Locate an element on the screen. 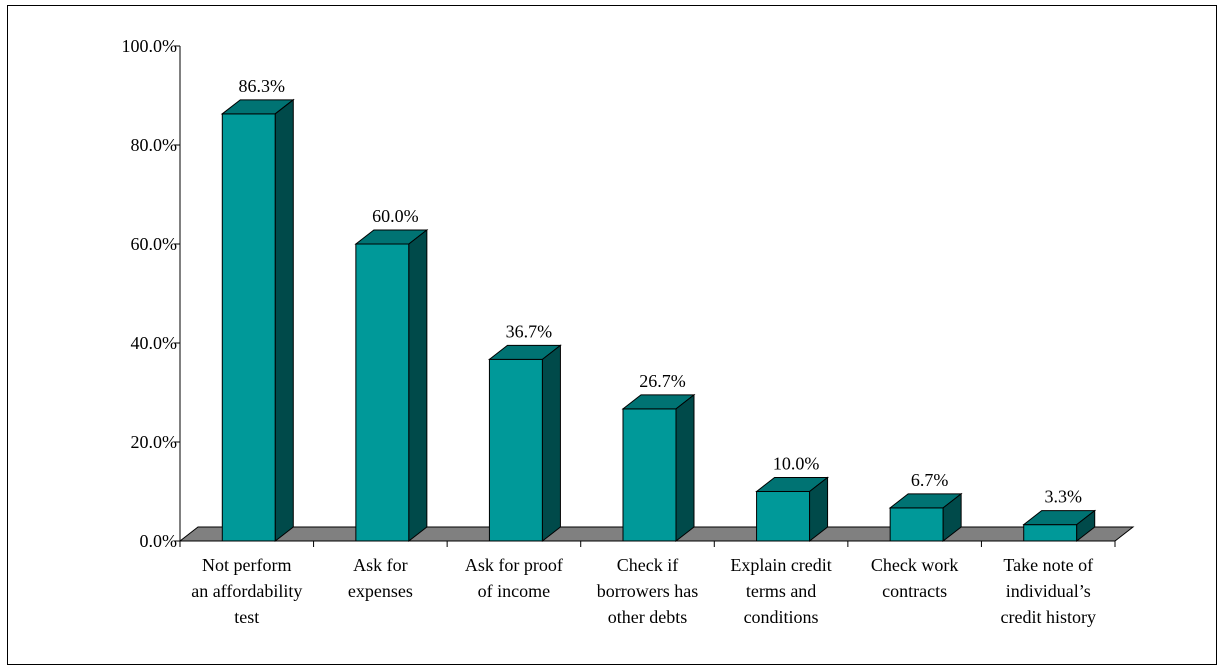 This screenshot has width=1225, height=671. bar-value-label: 6.7% is located at coordinates (930, 480).